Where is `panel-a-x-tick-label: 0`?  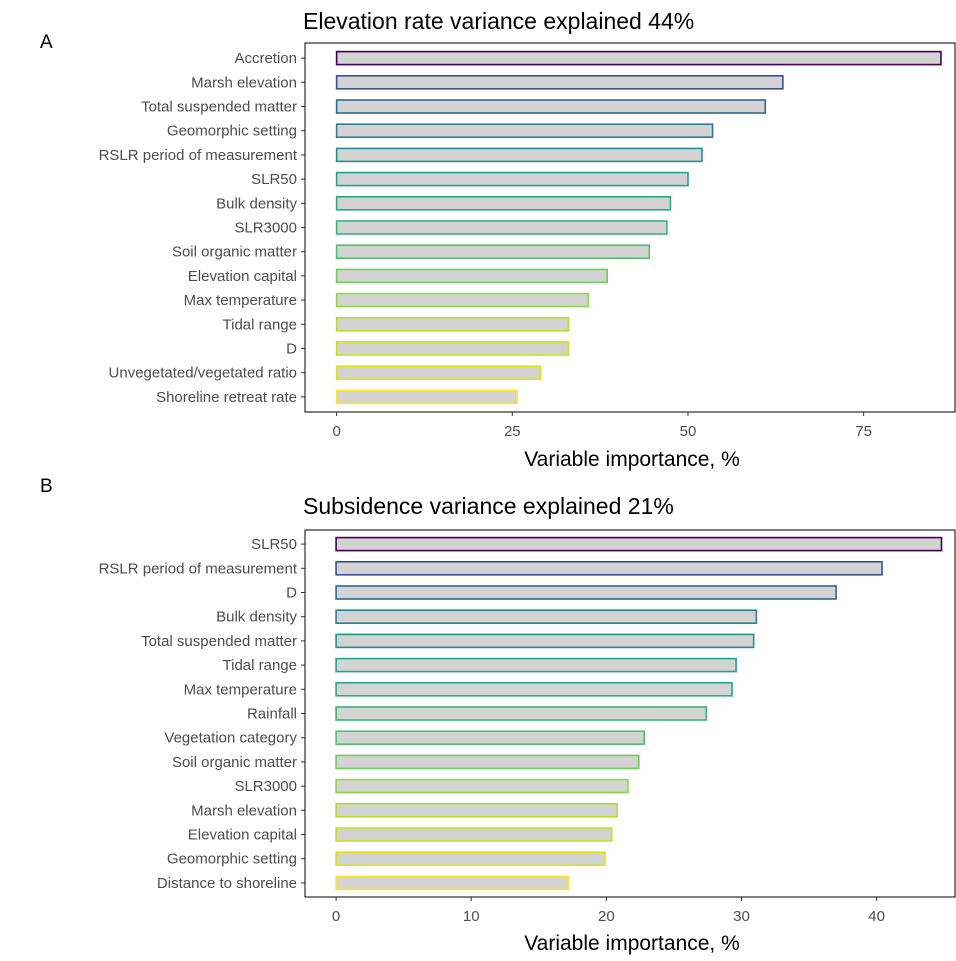
panel-a-x-tick-label: 0 is located at coordinates (336, 431).